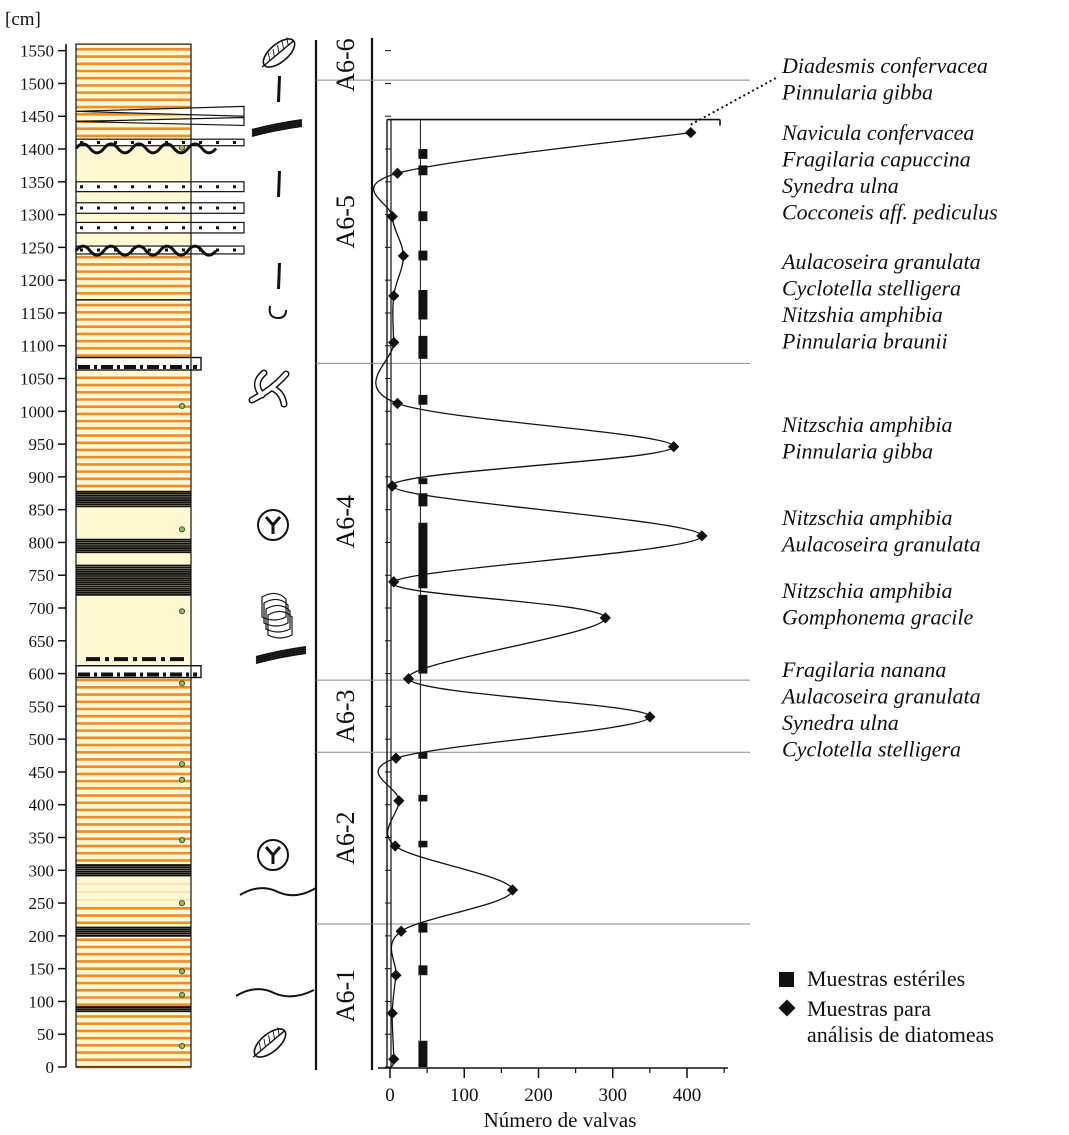  What do you see at coordinates (42, 1001) in the screenshot?
I see `depth-tick-label: 100` at bounding box center [42, 1001].